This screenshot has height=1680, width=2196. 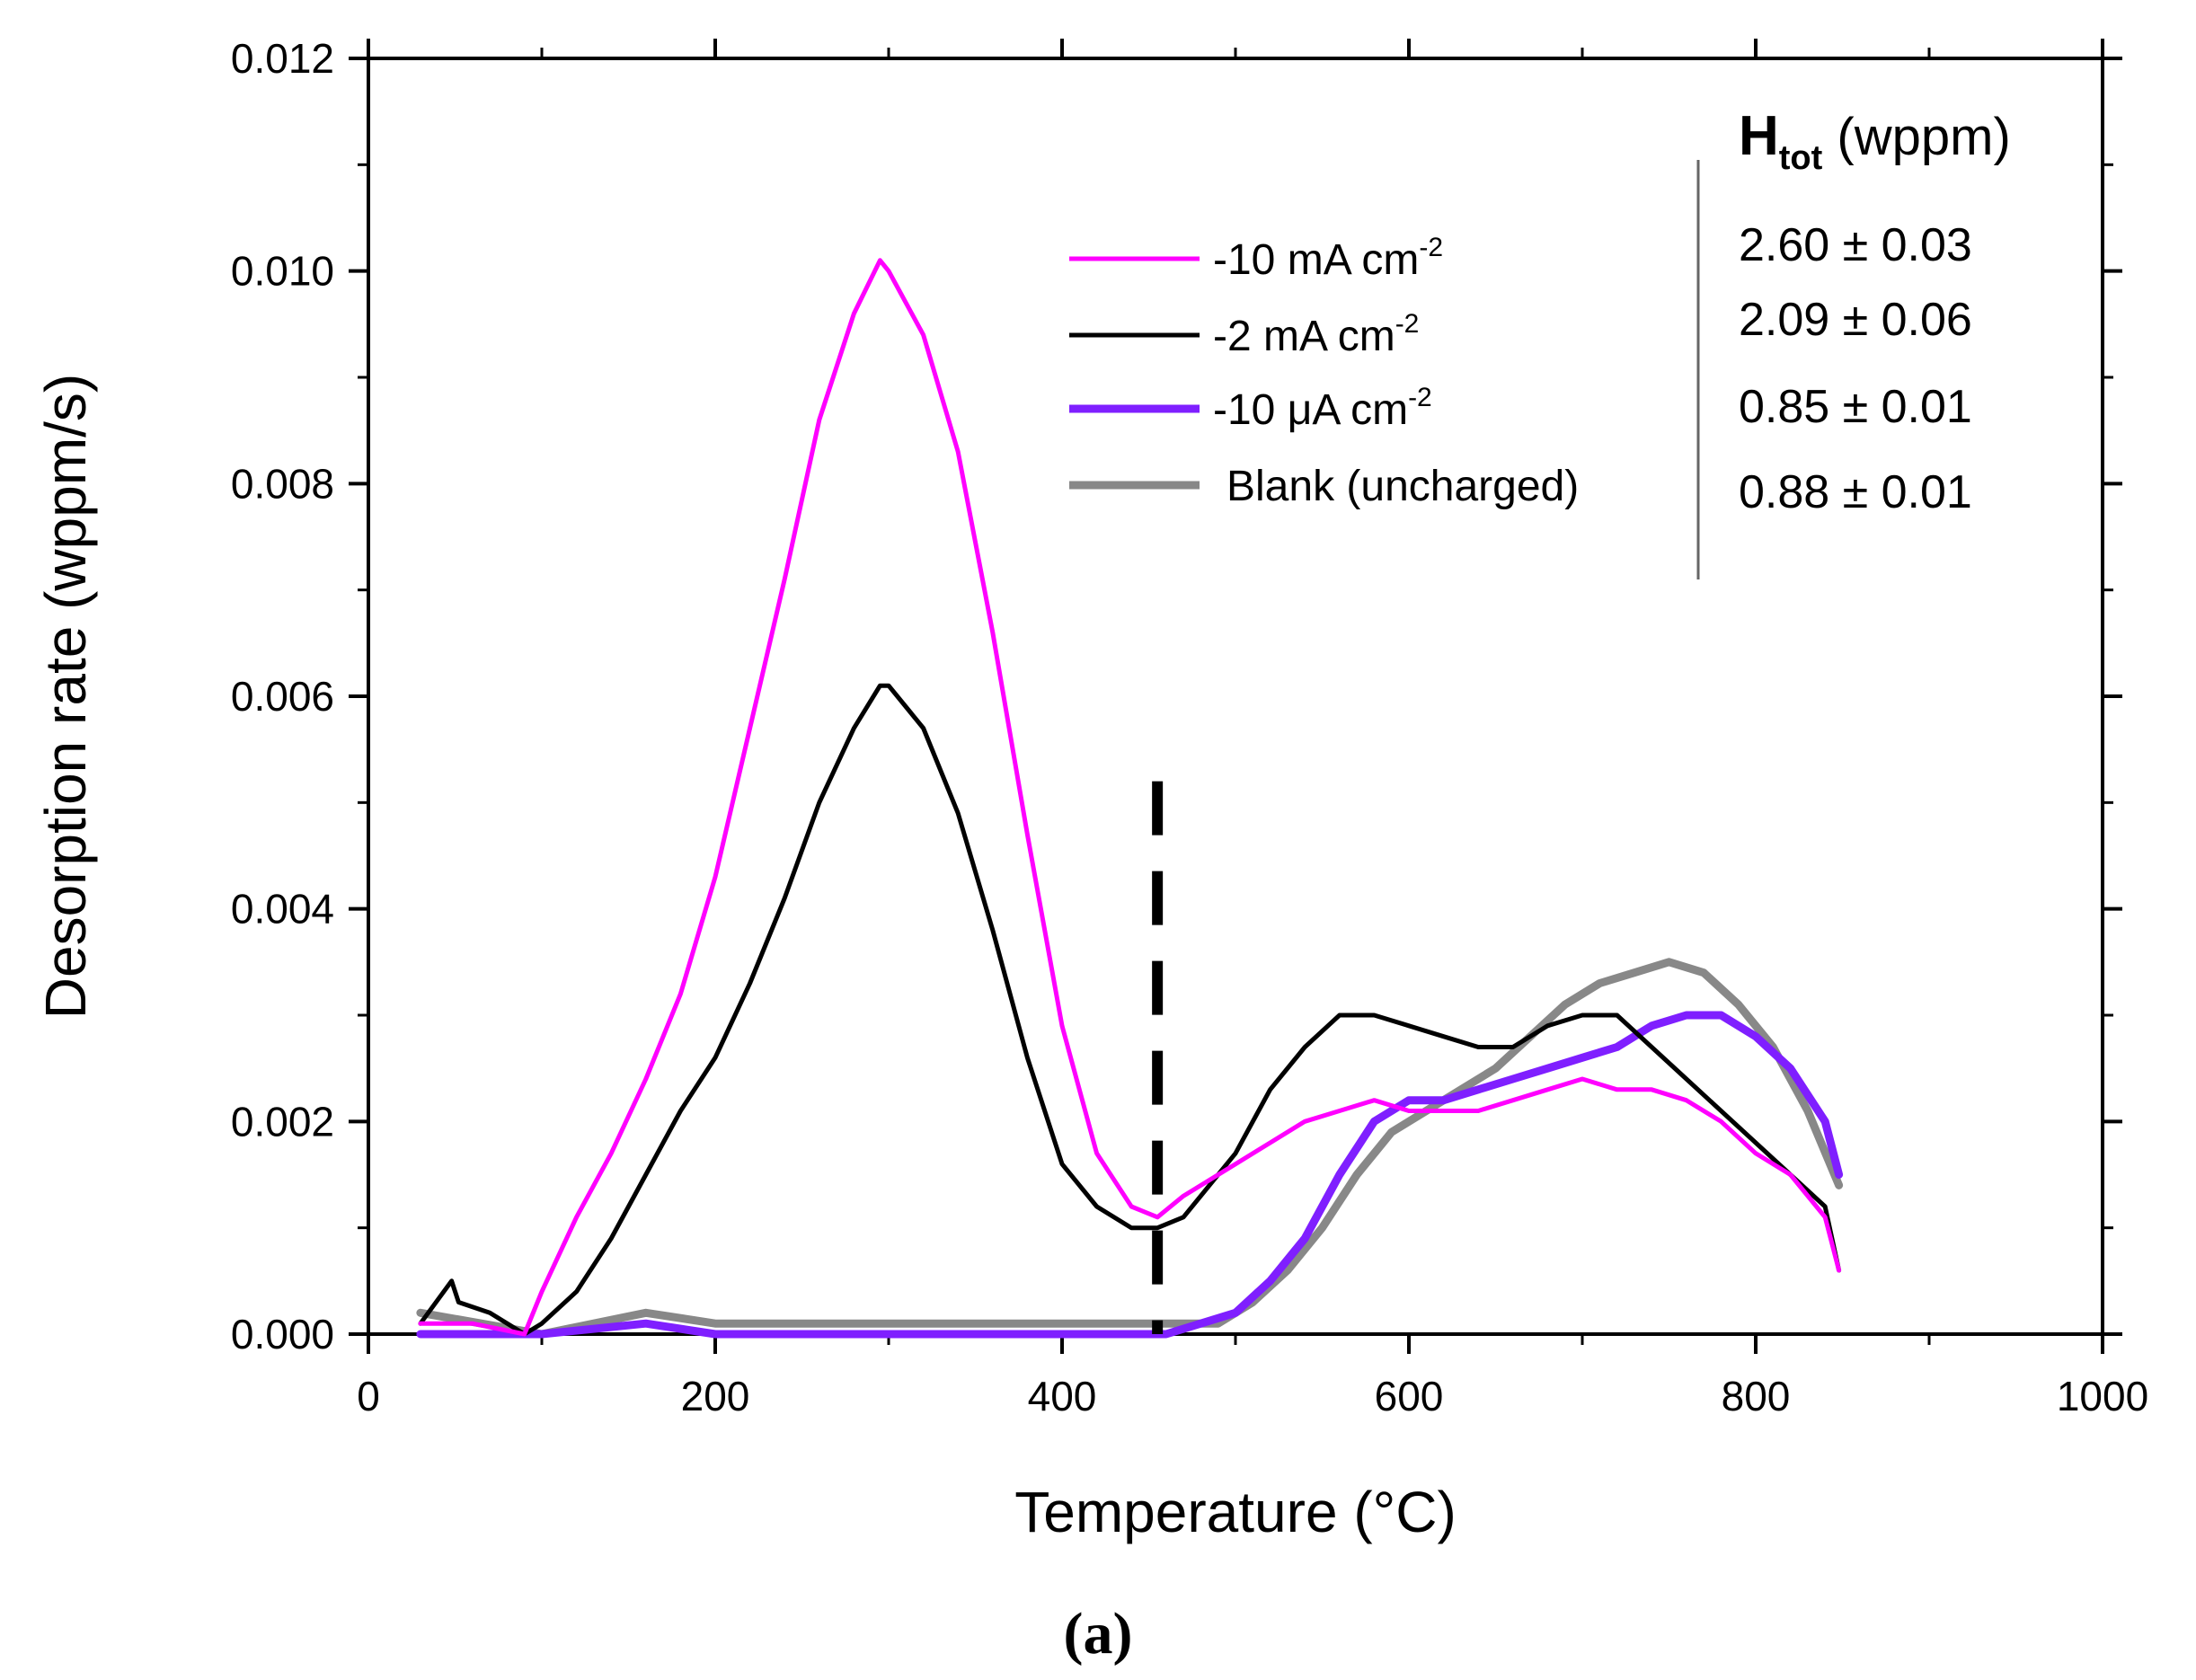 I want to click on y-tick-label: 0.002, so click(x=282, y=1122).